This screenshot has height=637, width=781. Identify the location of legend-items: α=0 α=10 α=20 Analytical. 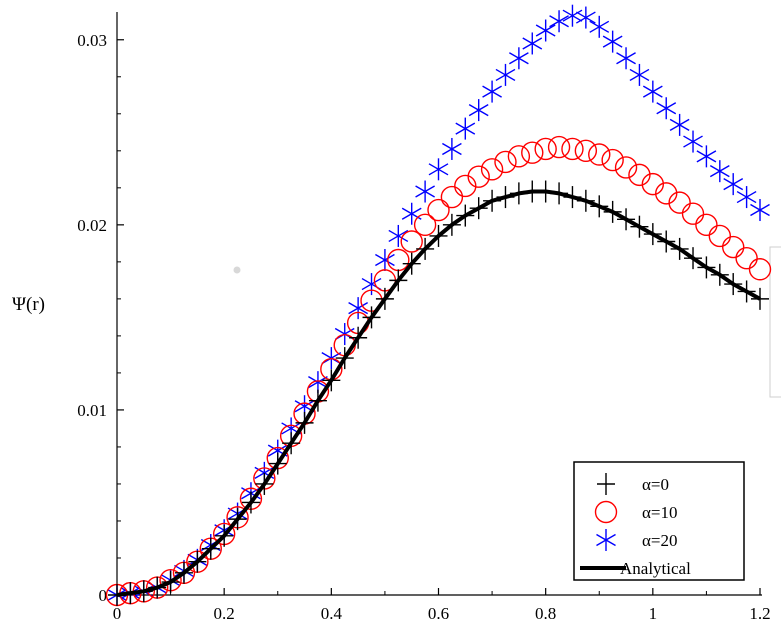
(635, 525).